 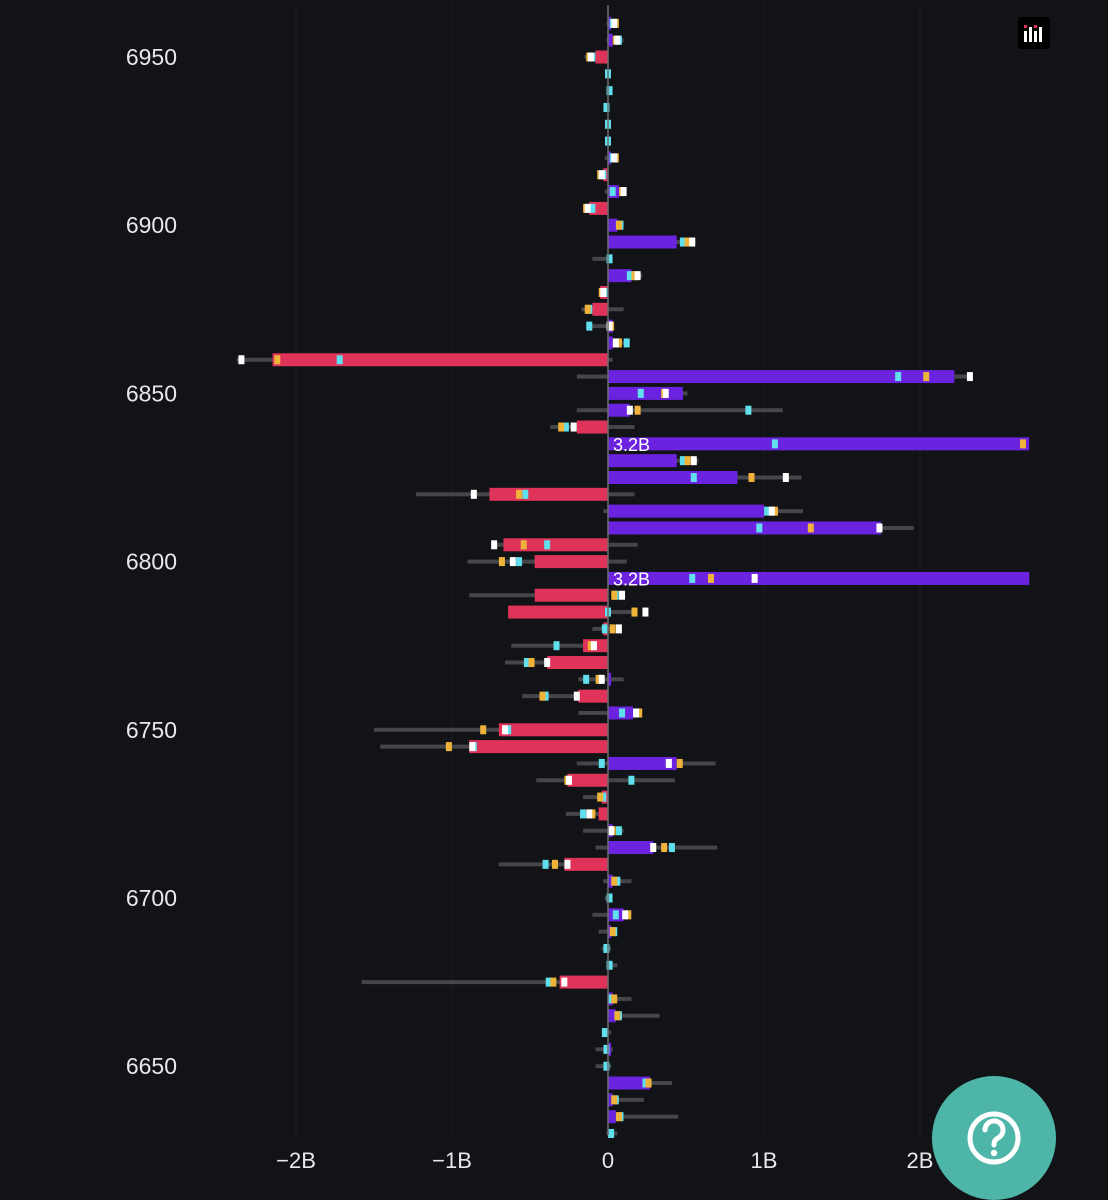 I want to click on x-tick-label: 1B, so click(x=764, y=1160).